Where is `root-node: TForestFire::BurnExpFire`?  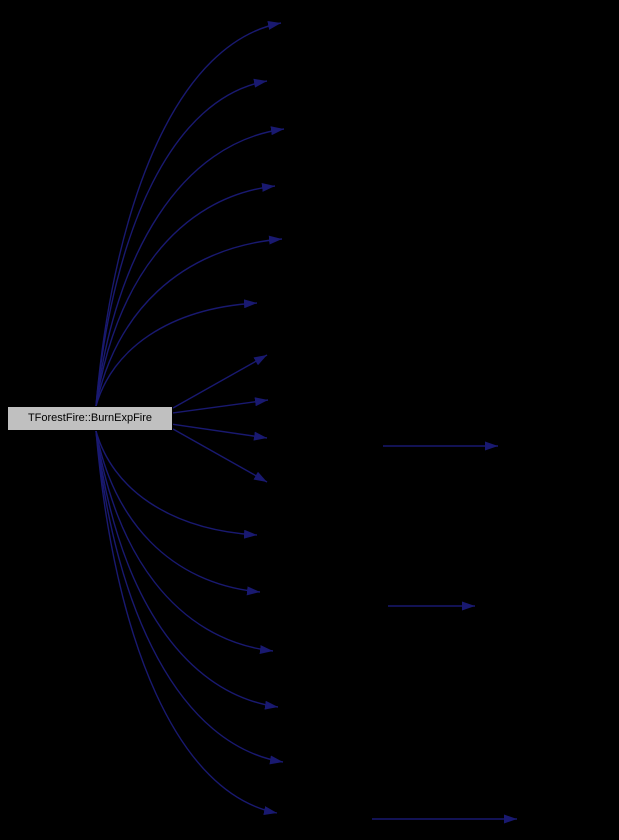
root-node: TForestFire::BurnExpFire is located at coordinates (90, 418).